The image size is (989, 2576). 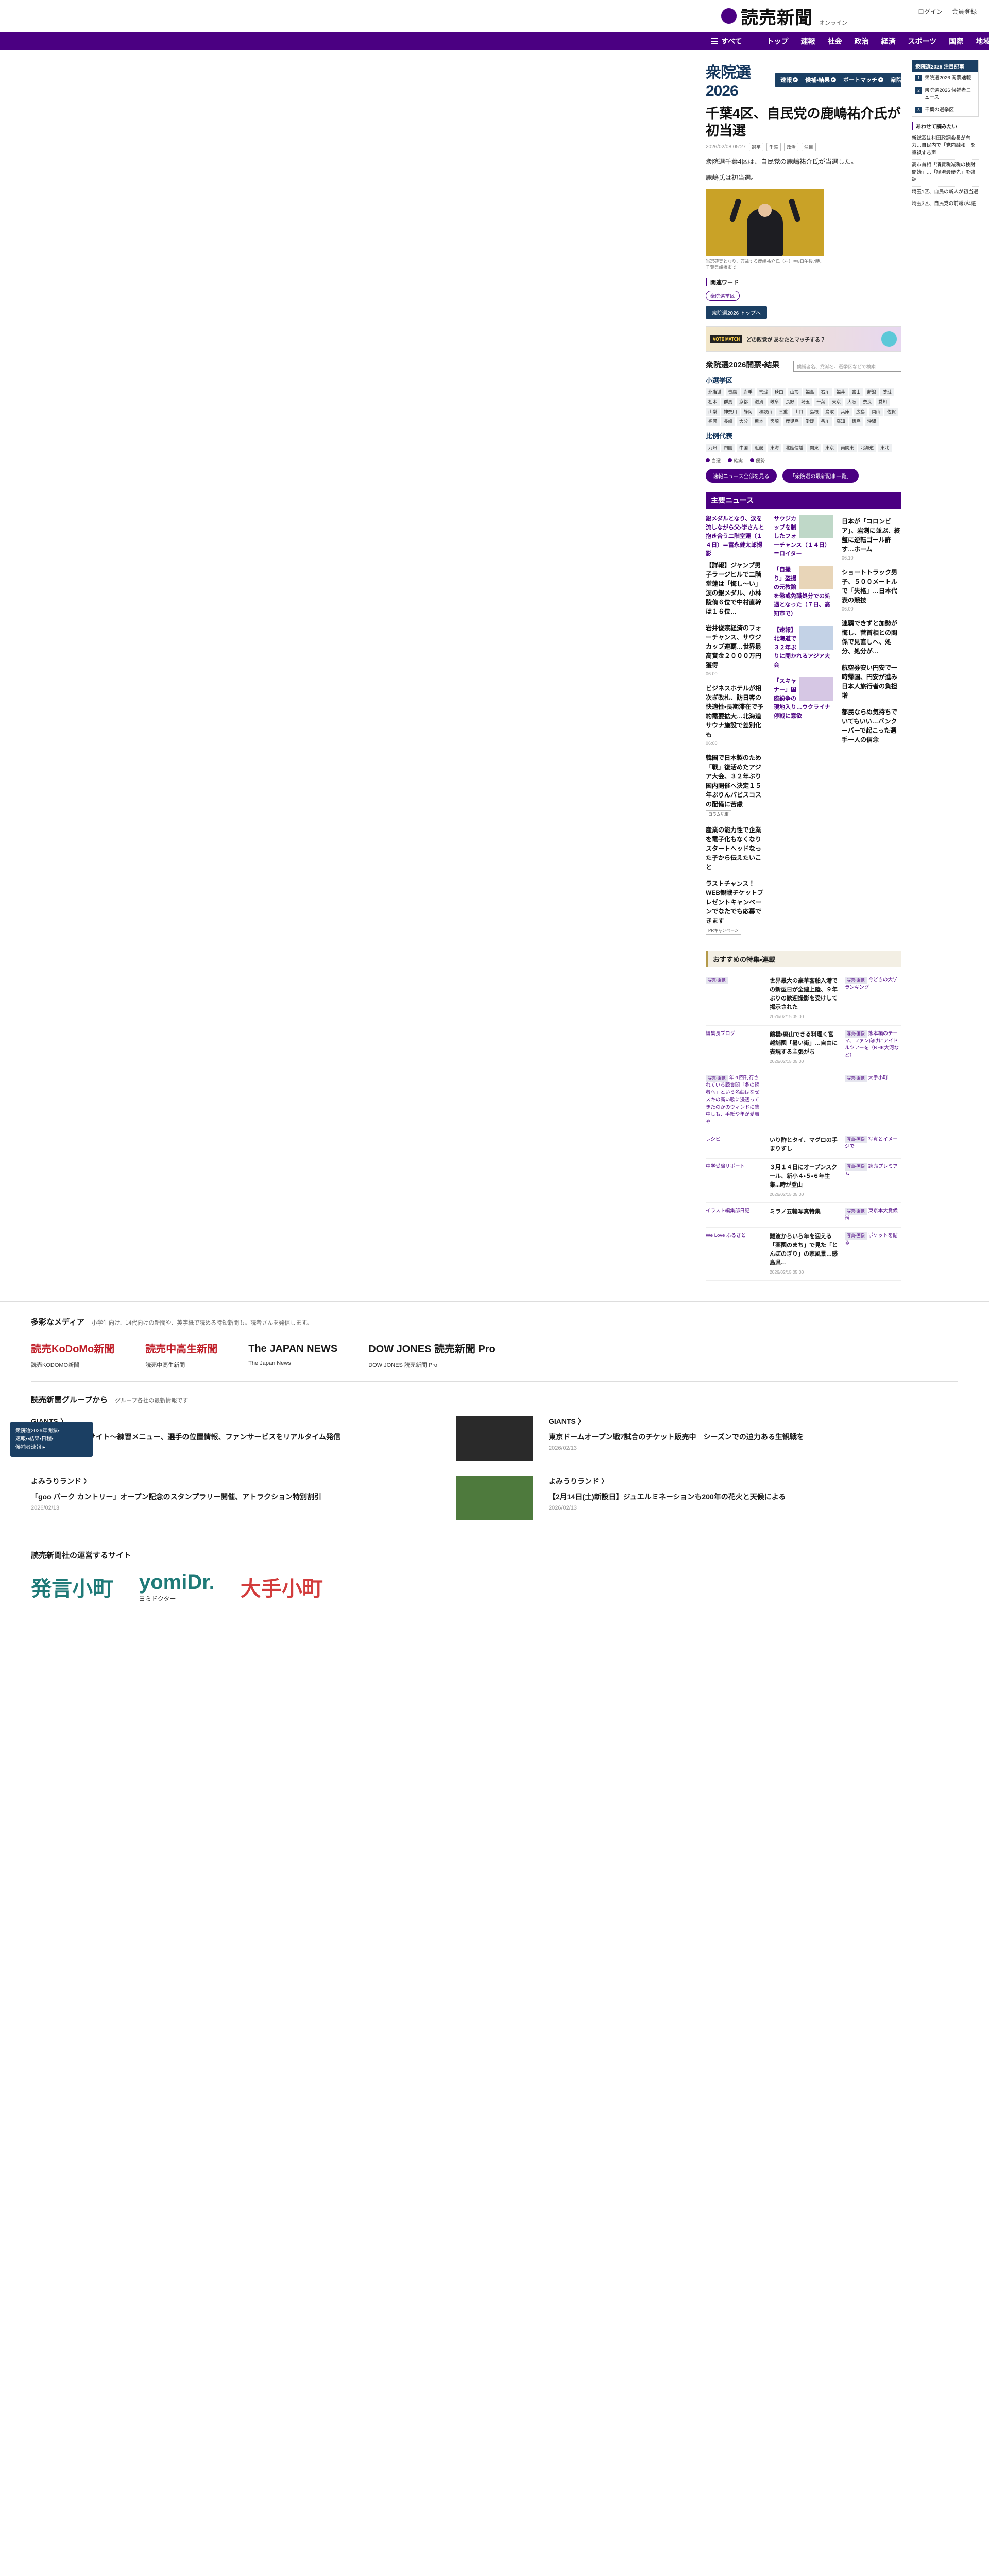 I want to click on brand-logo-chukosei: 読売中高生新聞 読売中高生新聞, so click(x=181, y=1355).